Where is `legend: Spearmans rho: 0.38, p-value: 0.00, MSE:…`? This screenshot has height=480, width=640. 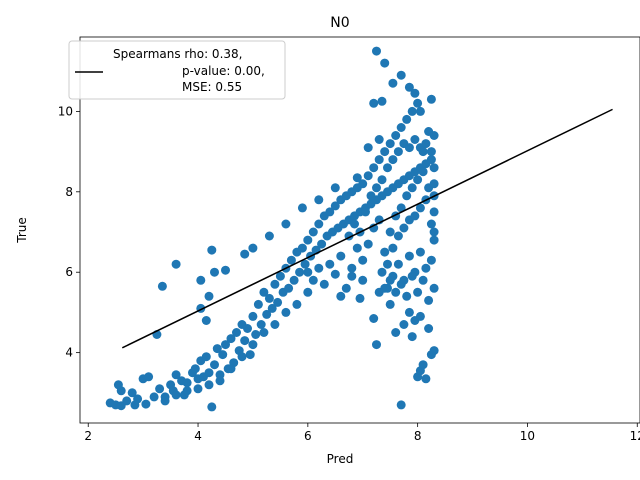
legend: Spearmans rho: 0.38, p-value: 0.00, MSE:… is located at coordinates (177, 70).